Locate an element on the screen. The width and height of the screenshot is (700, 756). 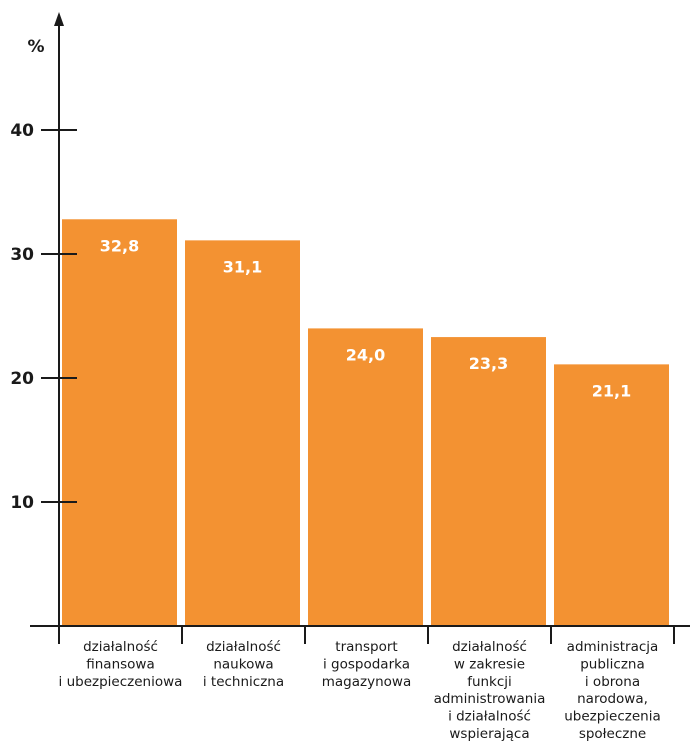
y-tick-label: 40 is located at coordinates (22, 131).